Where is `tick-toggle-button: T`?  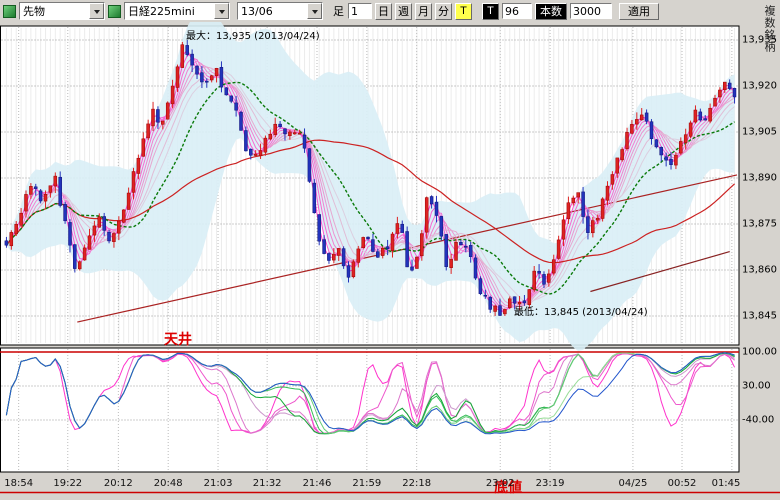
tick-toggle-button: T is located at coordinates (463, 11).